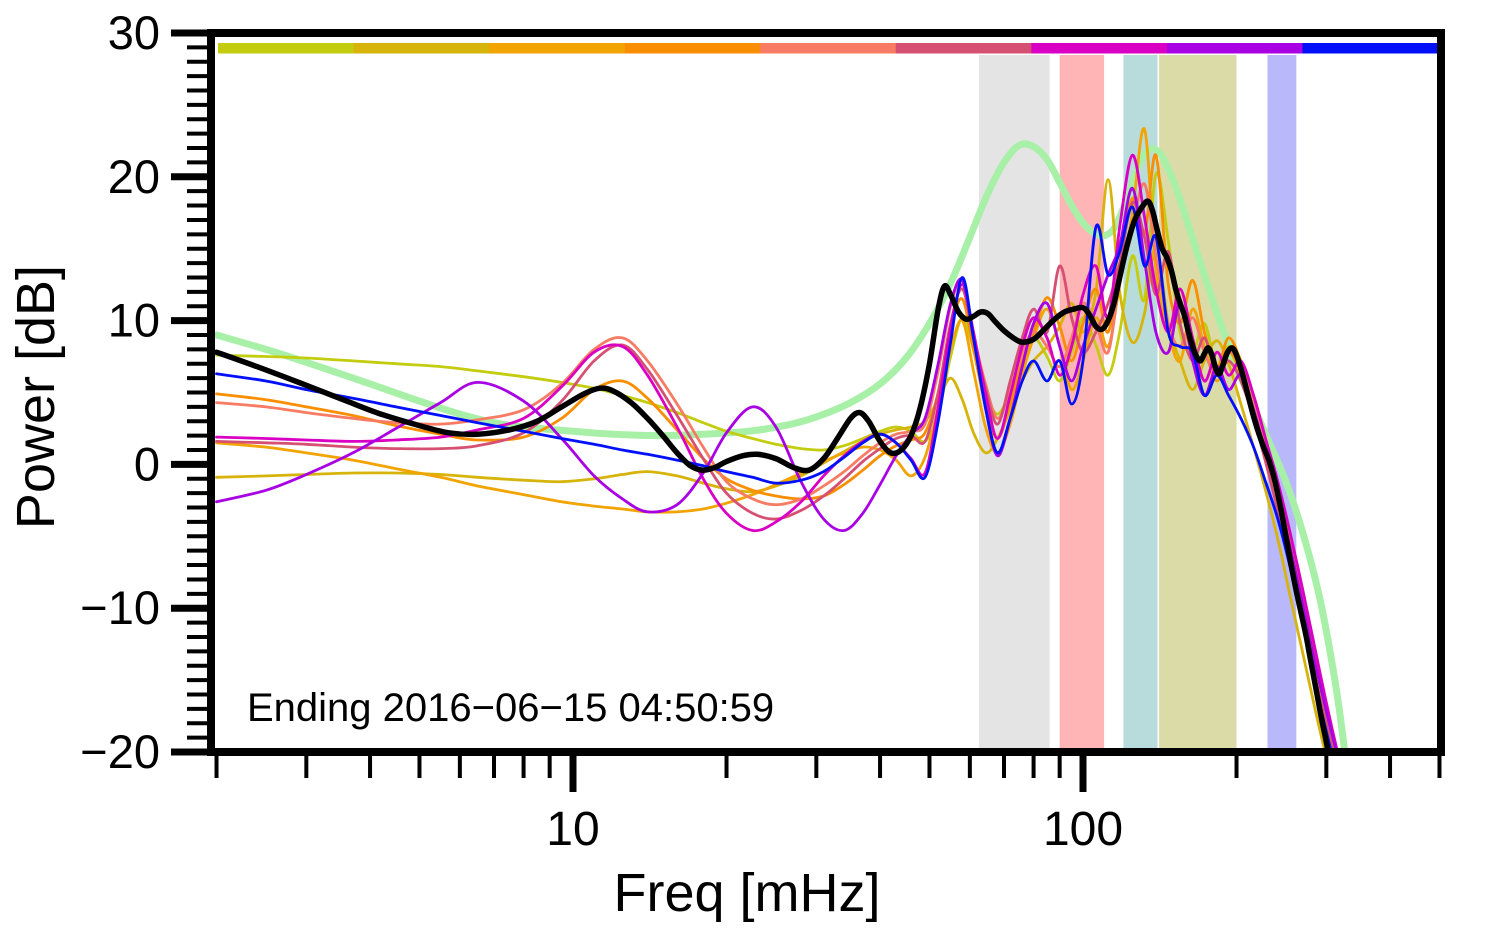  I want to click on band-olive, so click(1198, 401).